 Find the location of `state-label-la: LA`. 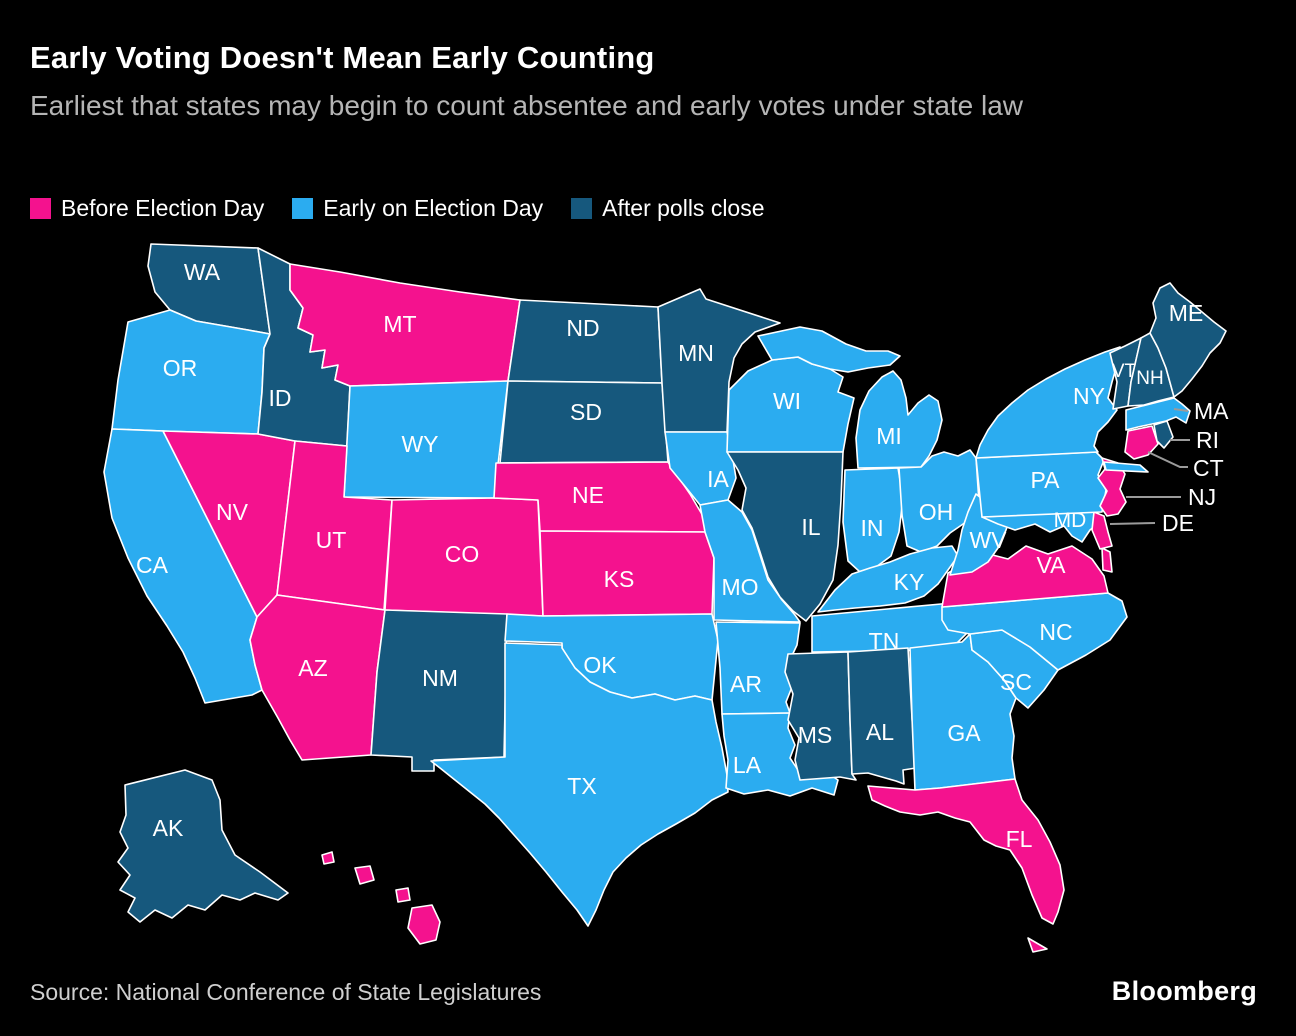

state-label-la: LA is located at coordinates (747, 765).